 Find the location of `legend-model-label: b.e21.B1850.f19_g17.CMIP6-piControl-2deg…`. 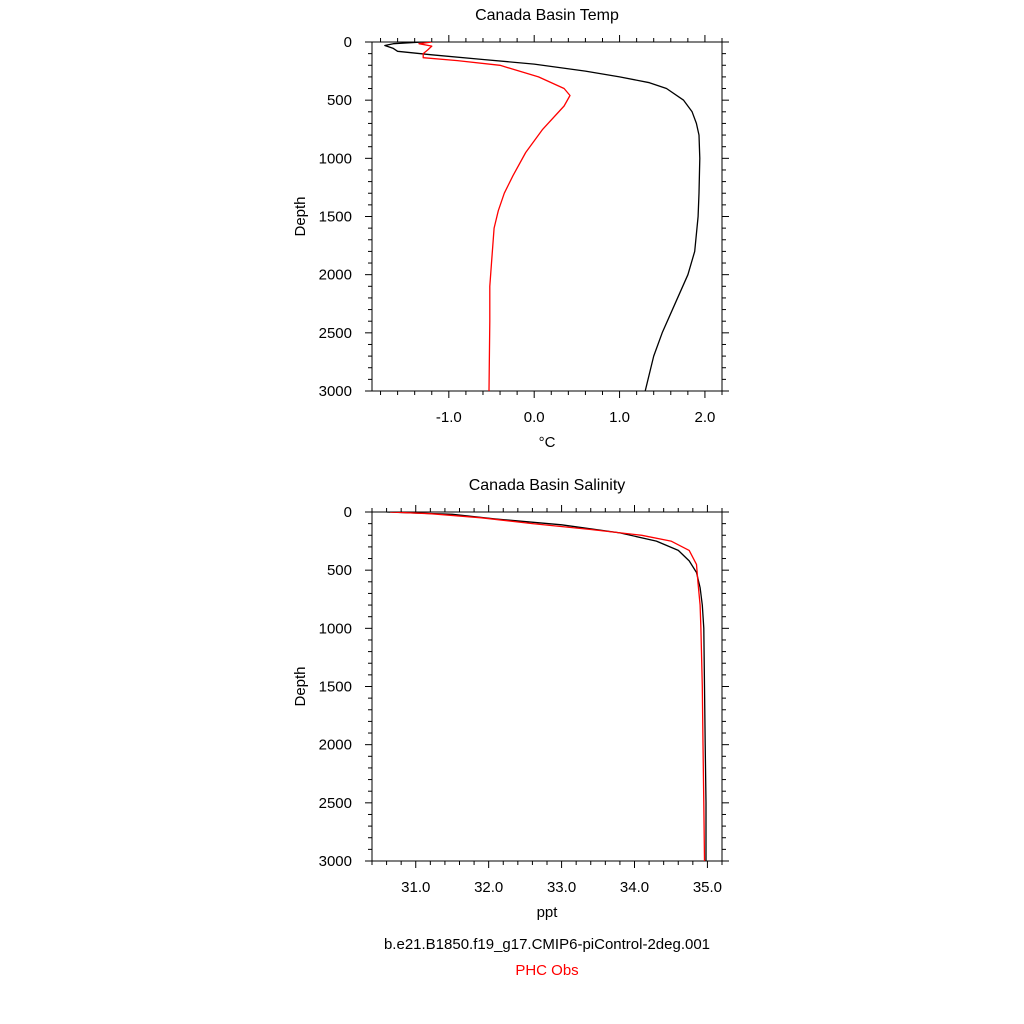

legend-model-label: b.e21.B1850.f19_g17.CMIP6-piControl-2deg… is located at coordinates (547, 944).